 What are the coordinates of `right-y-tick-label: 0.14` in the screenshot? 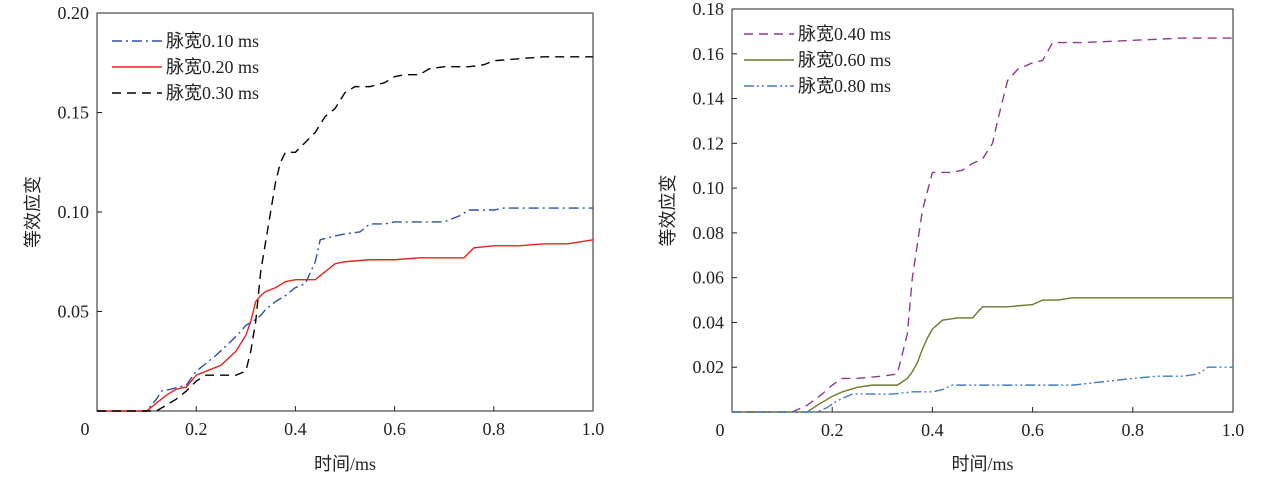 It's located at (709, 99).